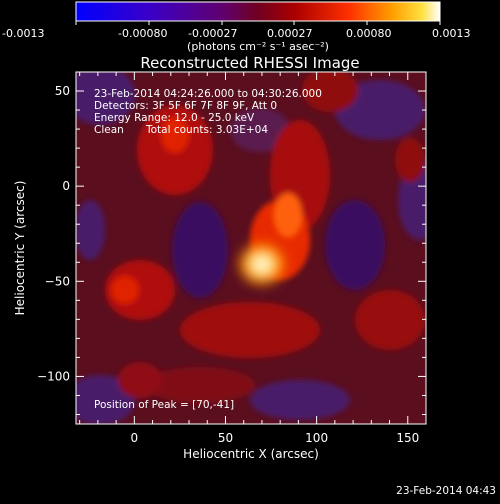 This screenshot has width=500, height=504. What do you see at coordinates (290, 33) in the screenshot?
I see `colorbar-tick-label-3: 0.00027` at bounding box center [290, 33].